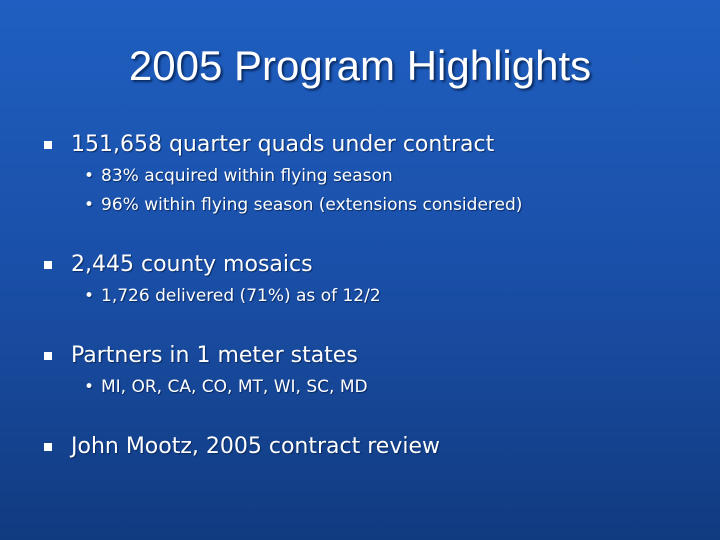  What do you see at coordinates (283, 447) in the screenshot?
I see `bullet: John Mootz, 2005 contract review` at bounding box center [283, 447].